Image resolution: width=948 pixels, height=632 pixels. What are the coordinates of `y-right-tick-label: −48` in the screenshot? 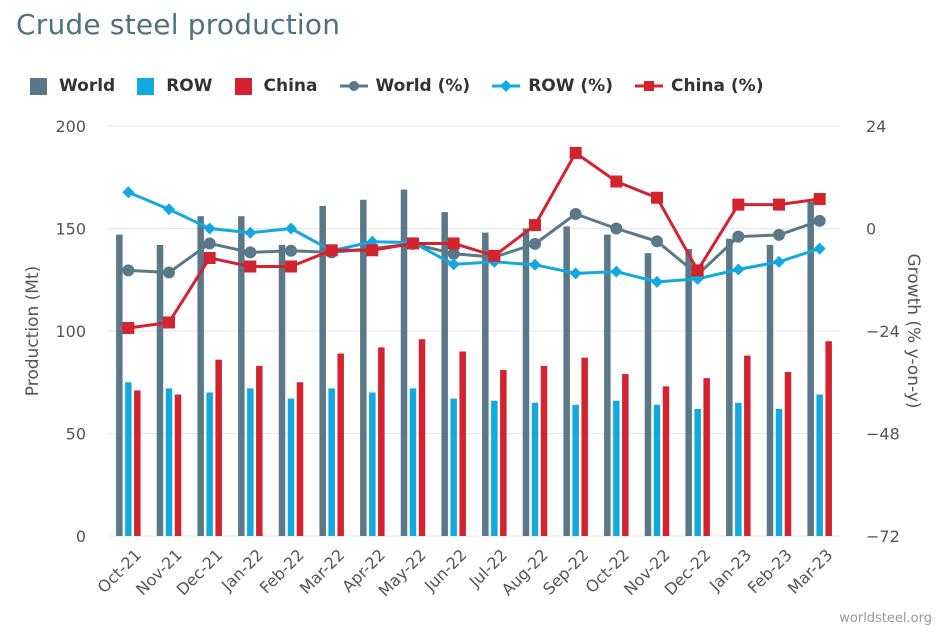 It's located at (883, 434).